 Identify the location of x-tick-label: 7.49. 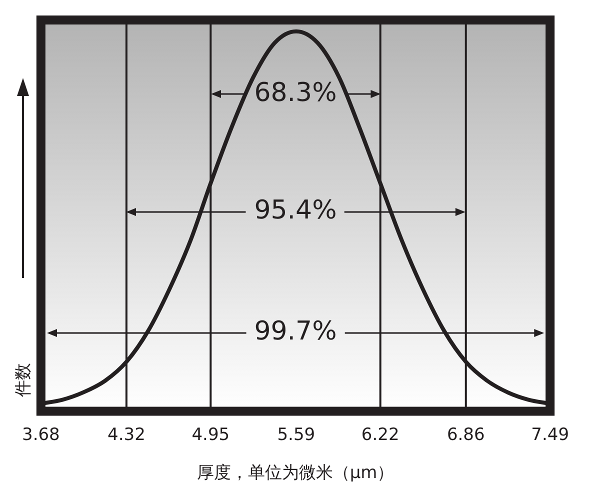
(550, 434).